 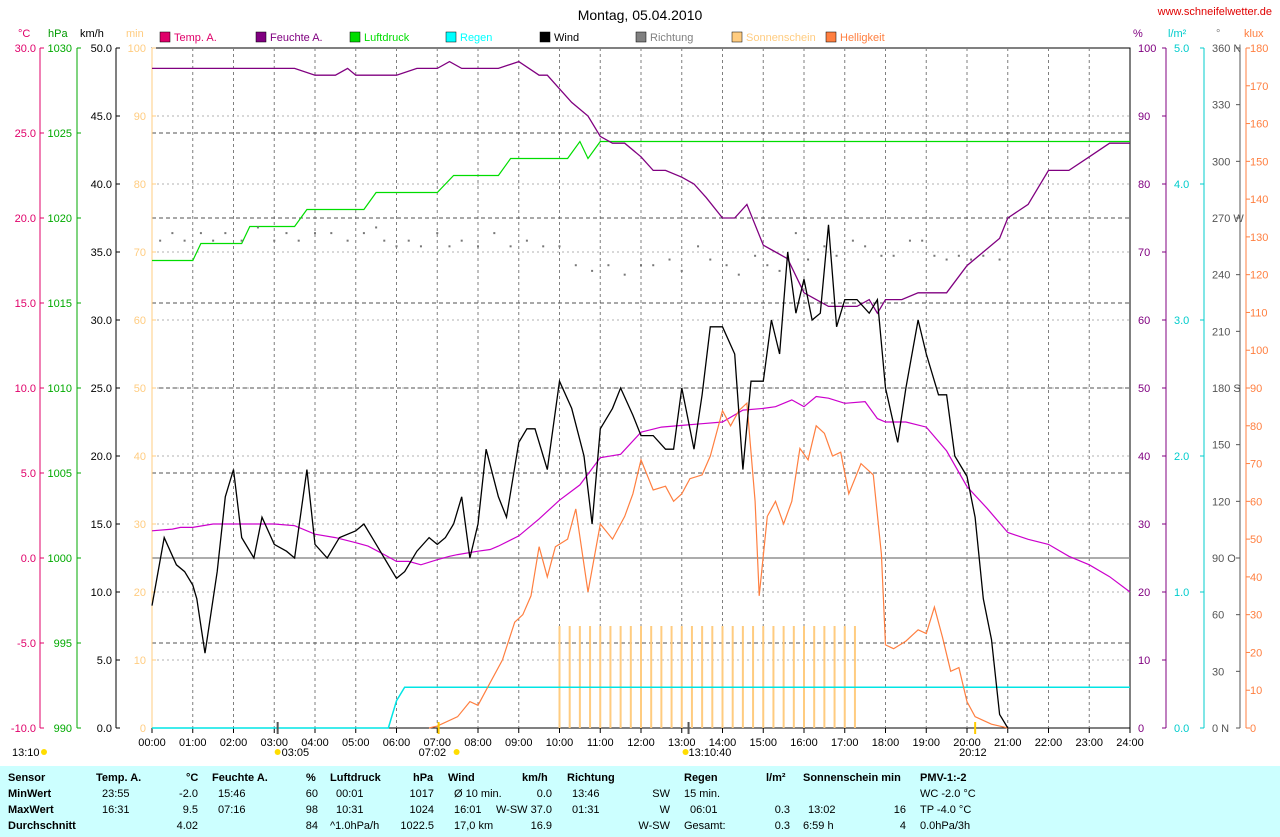 I want to click on axes-pressure-label-4: 1010, so click(x=60, y=389).